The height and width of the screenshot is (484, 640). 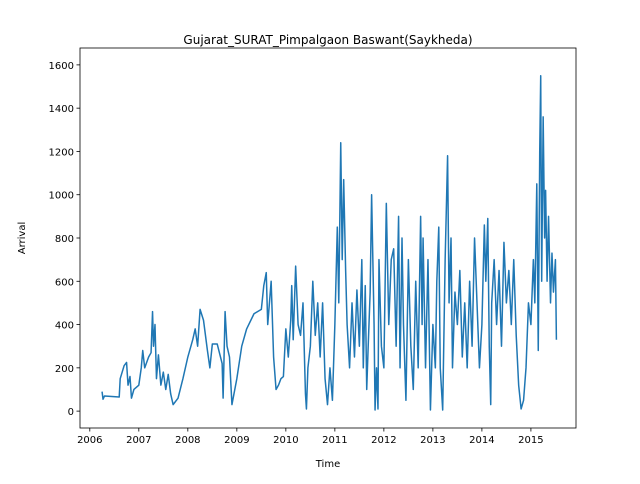 I want to click on y-tick-label: 1000, so click(x=61, y=196).